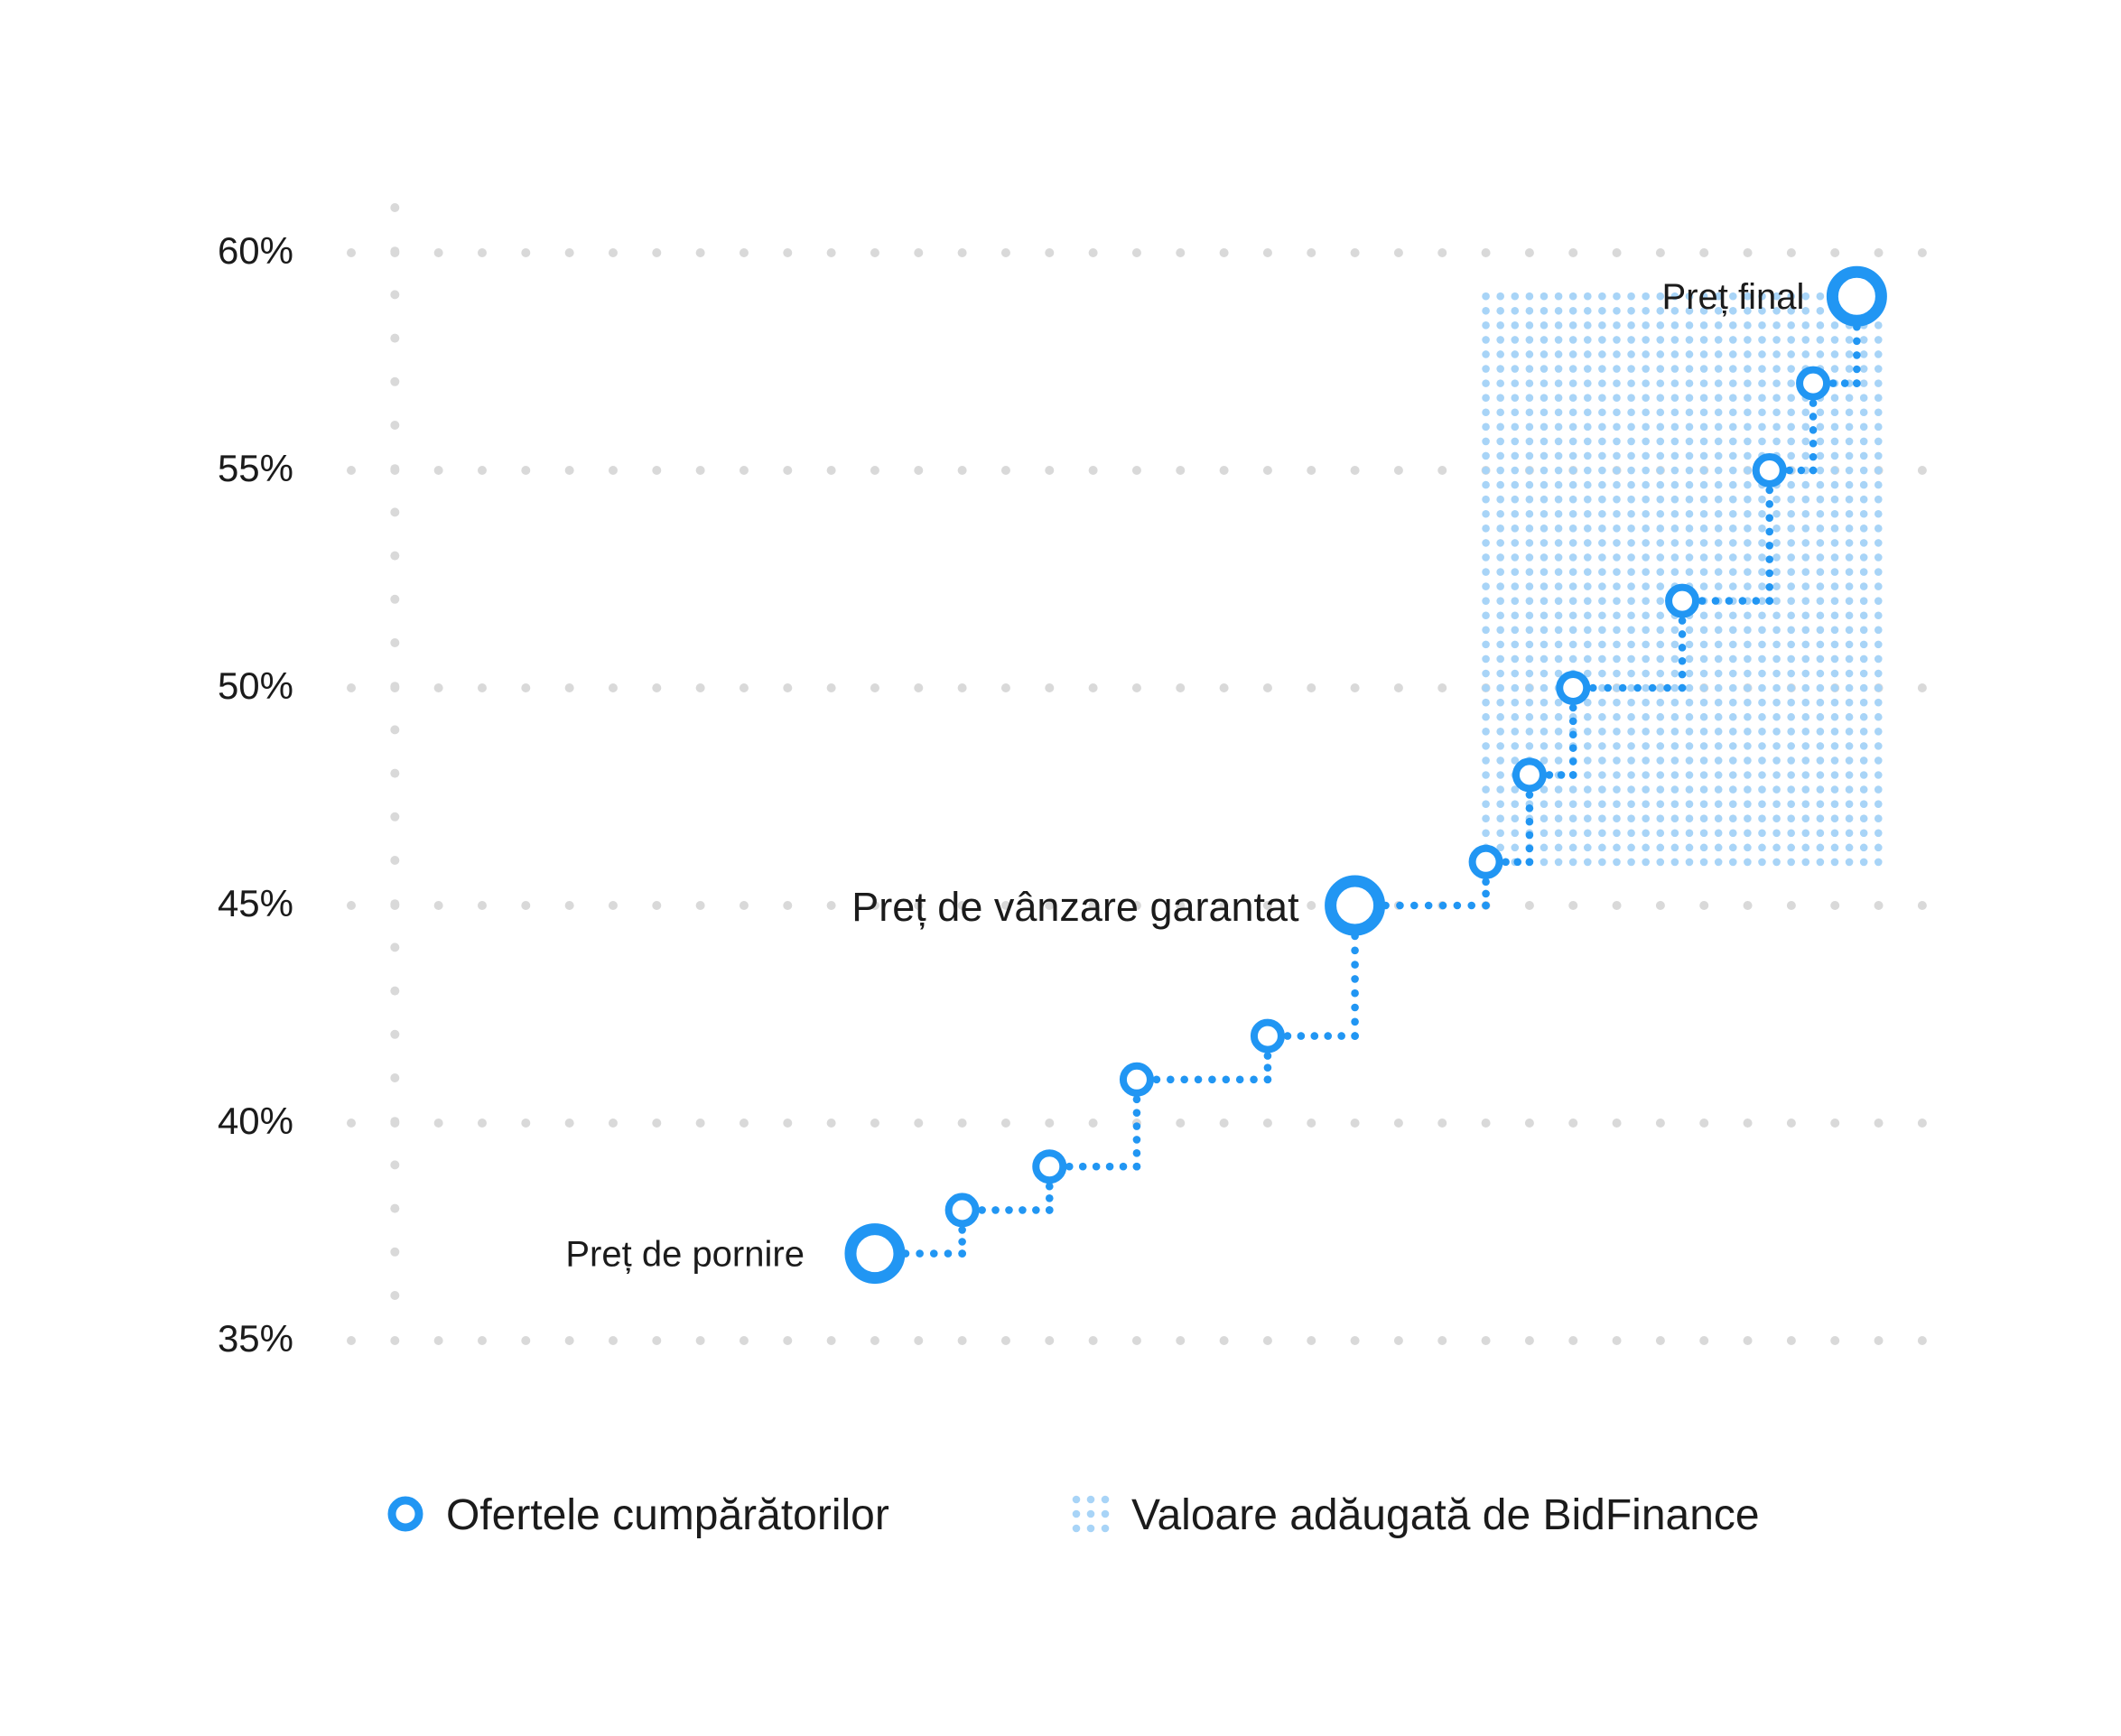  Describe the element at coordinates (395, 599) in the screenshot. I see `axis-dot` at that location.